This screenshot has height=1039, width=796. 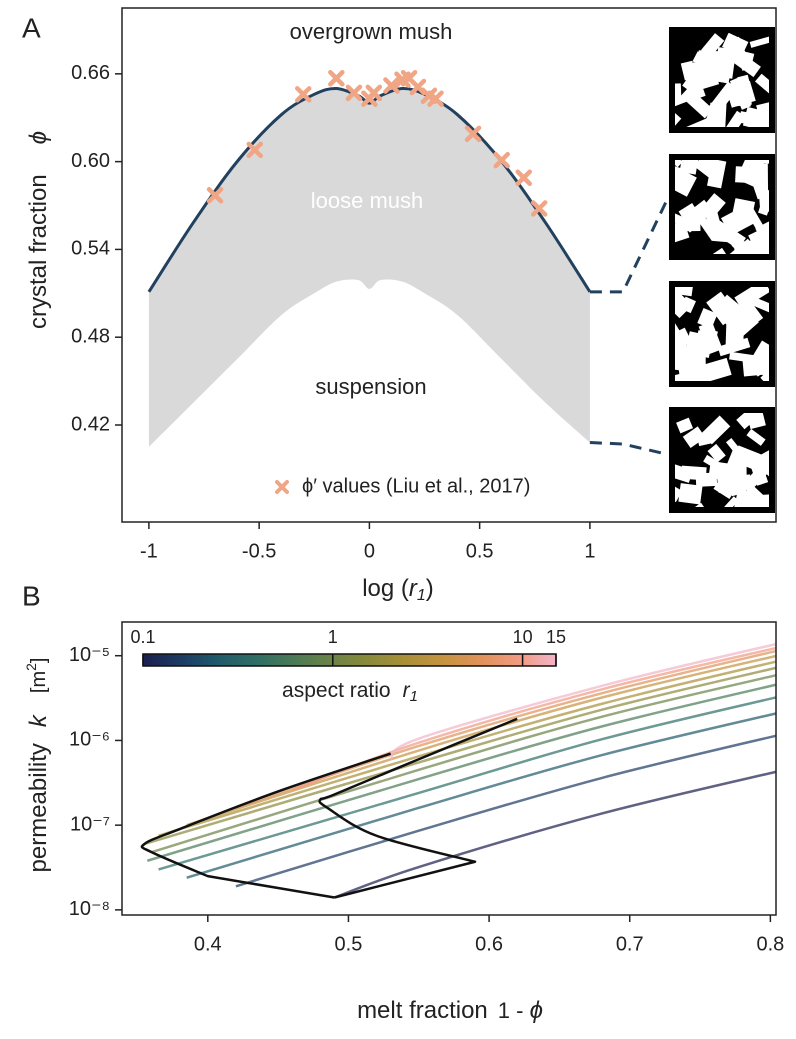 I want to click on x-axis-label: melt fraction 1 - ϕ, so click(x=450, y=1010).